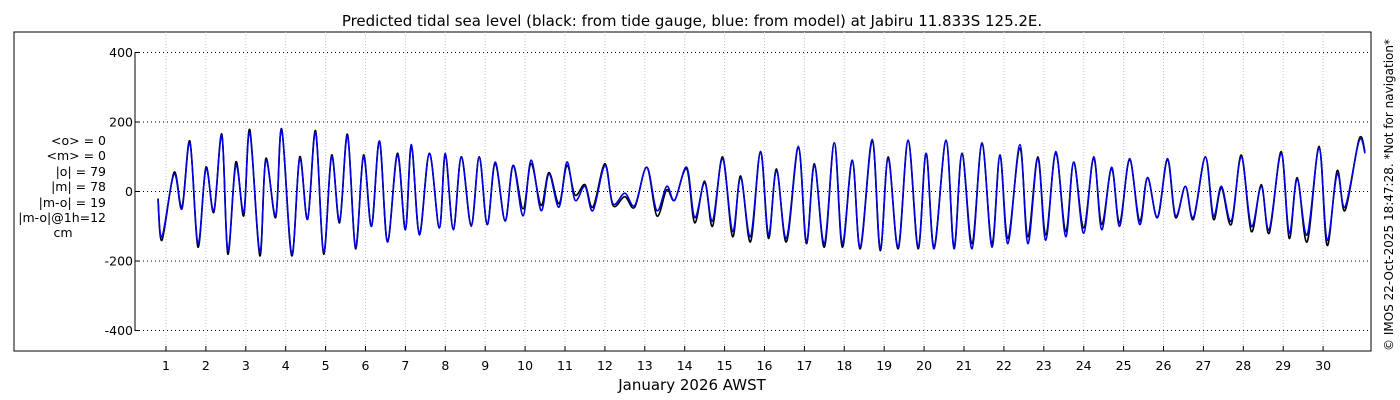  I want to click on x-tick-label: 13, so click(645, 365).